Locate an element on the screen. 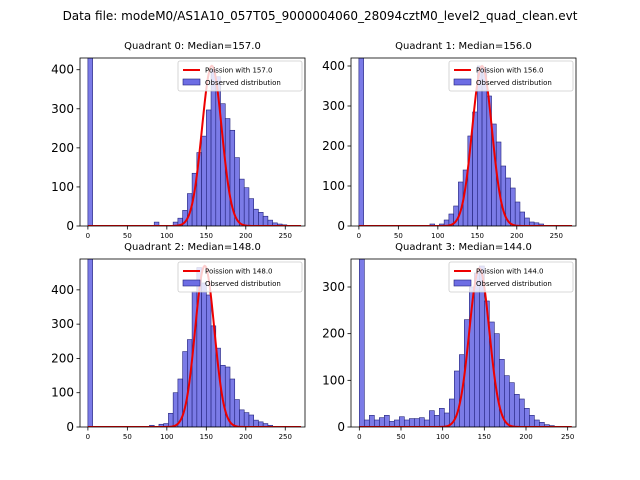  panel-title: Quadrant 1: Median=156.0 is located at coordinates (463, 46).